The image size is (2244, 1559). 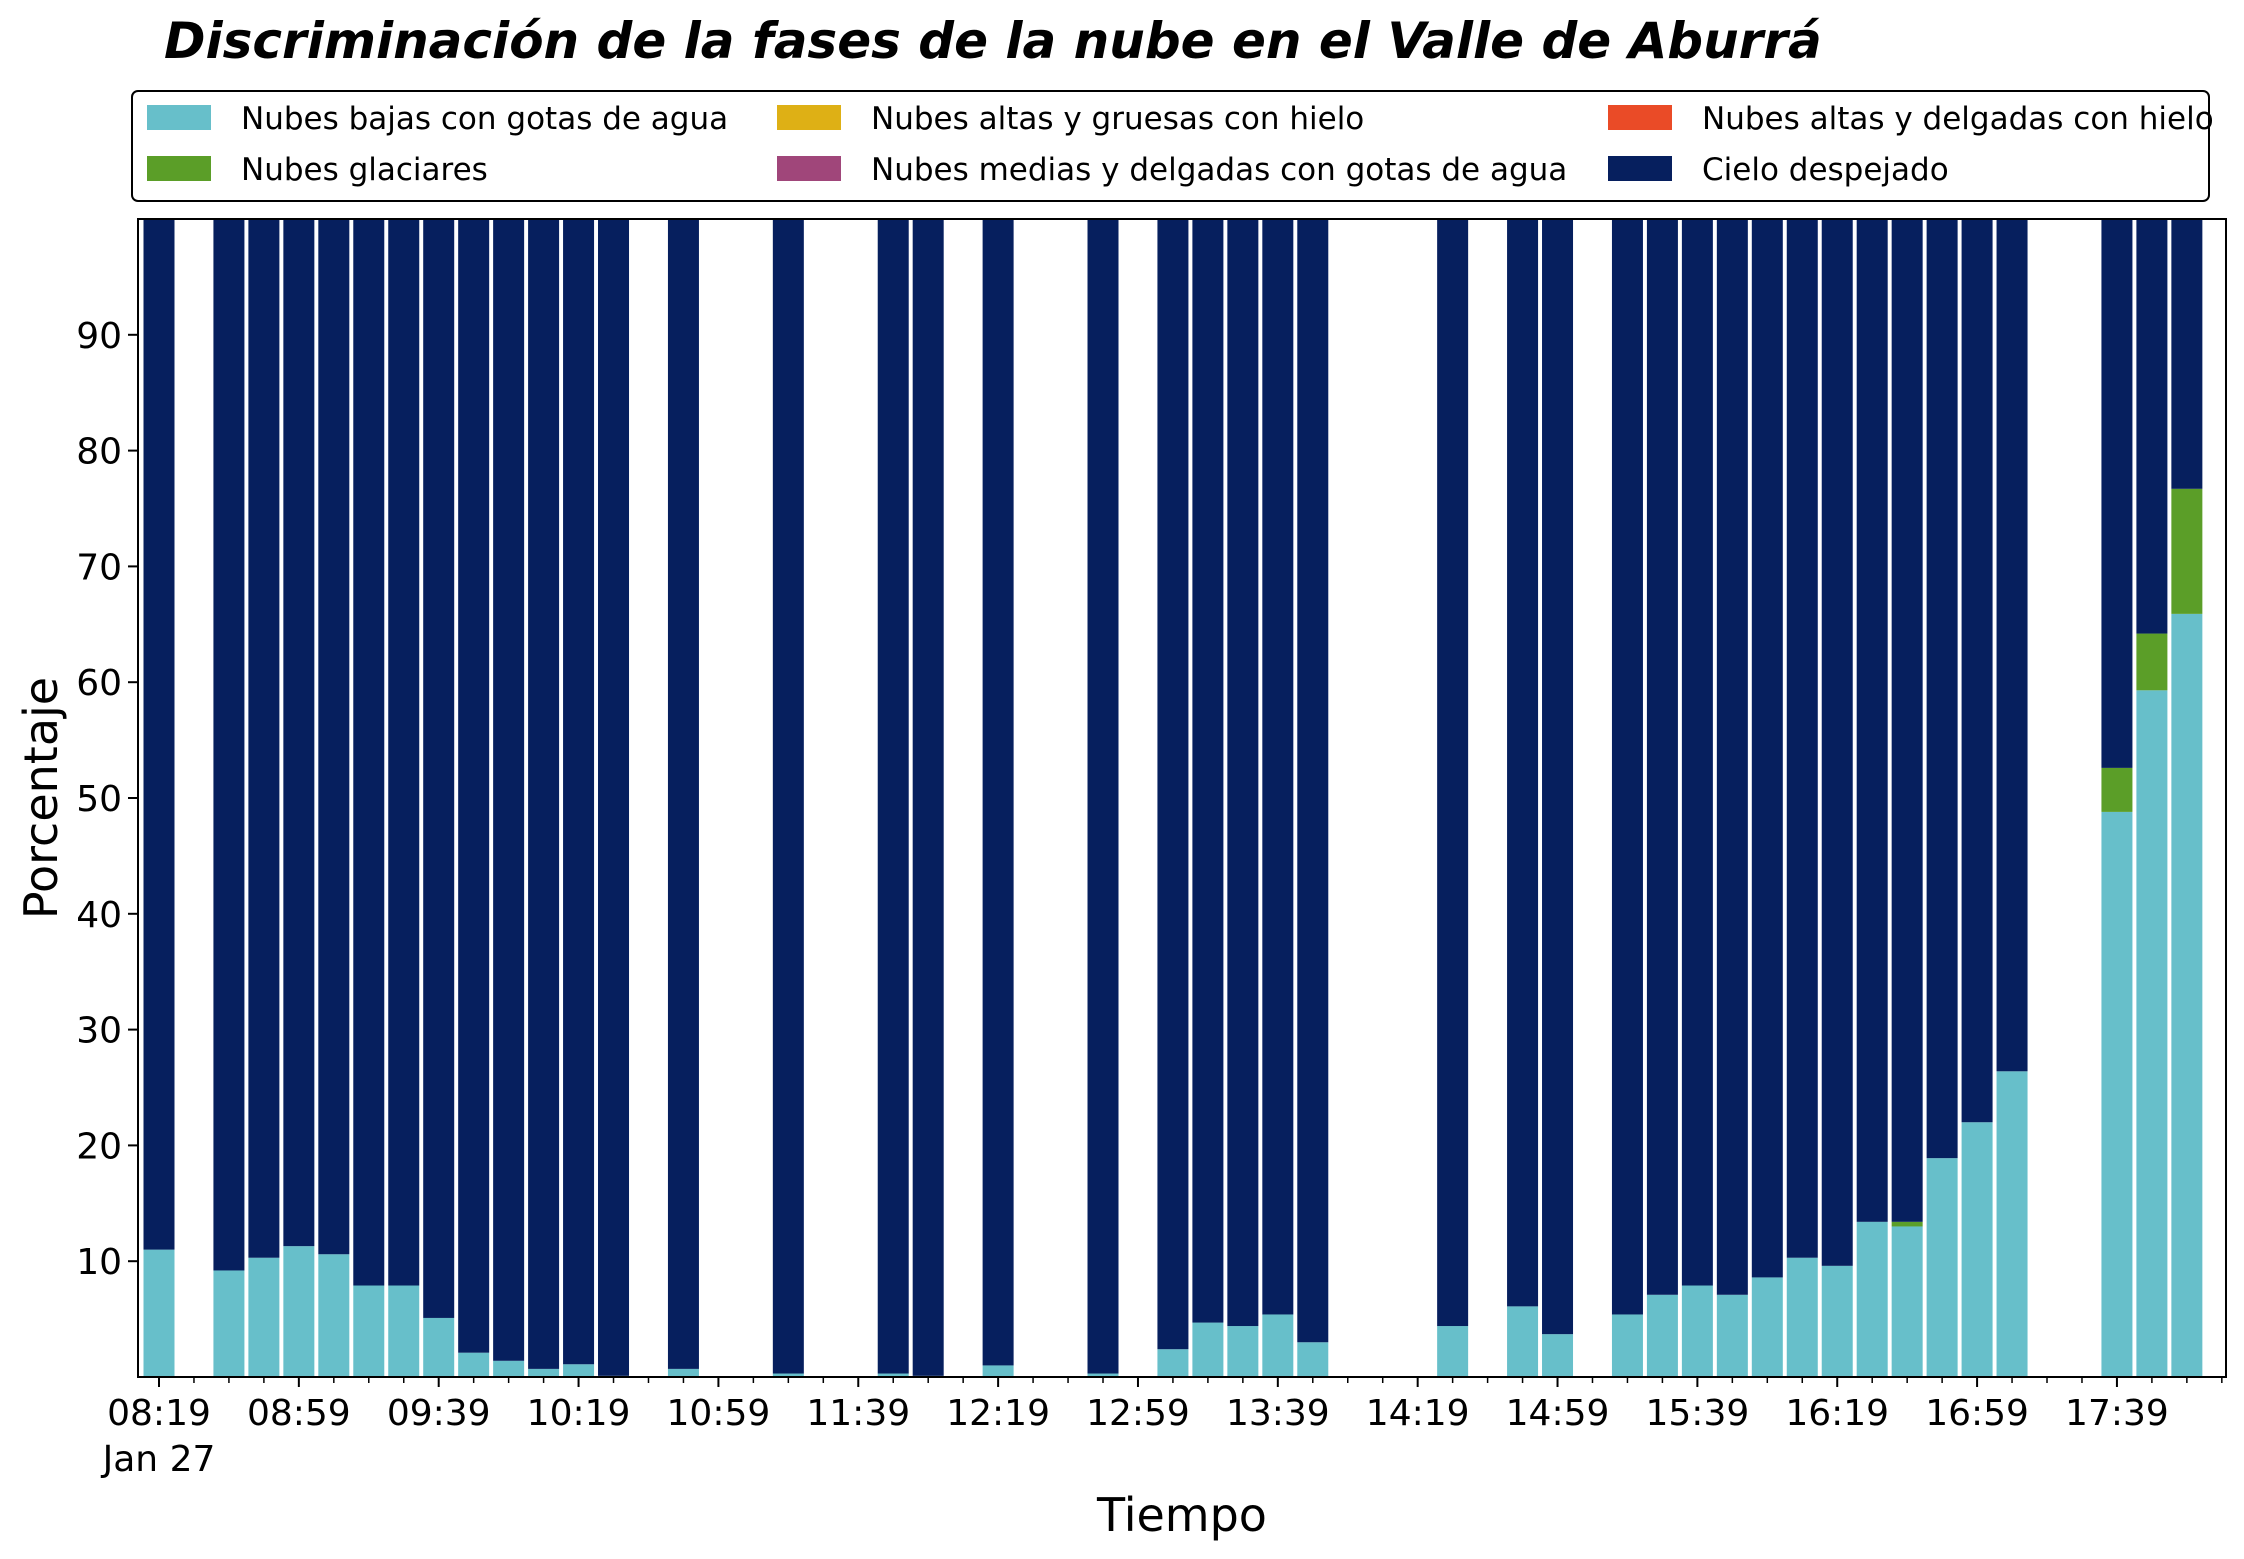 I want to click on x-tick-label: 14:19, so click(x=1418, y=1413).